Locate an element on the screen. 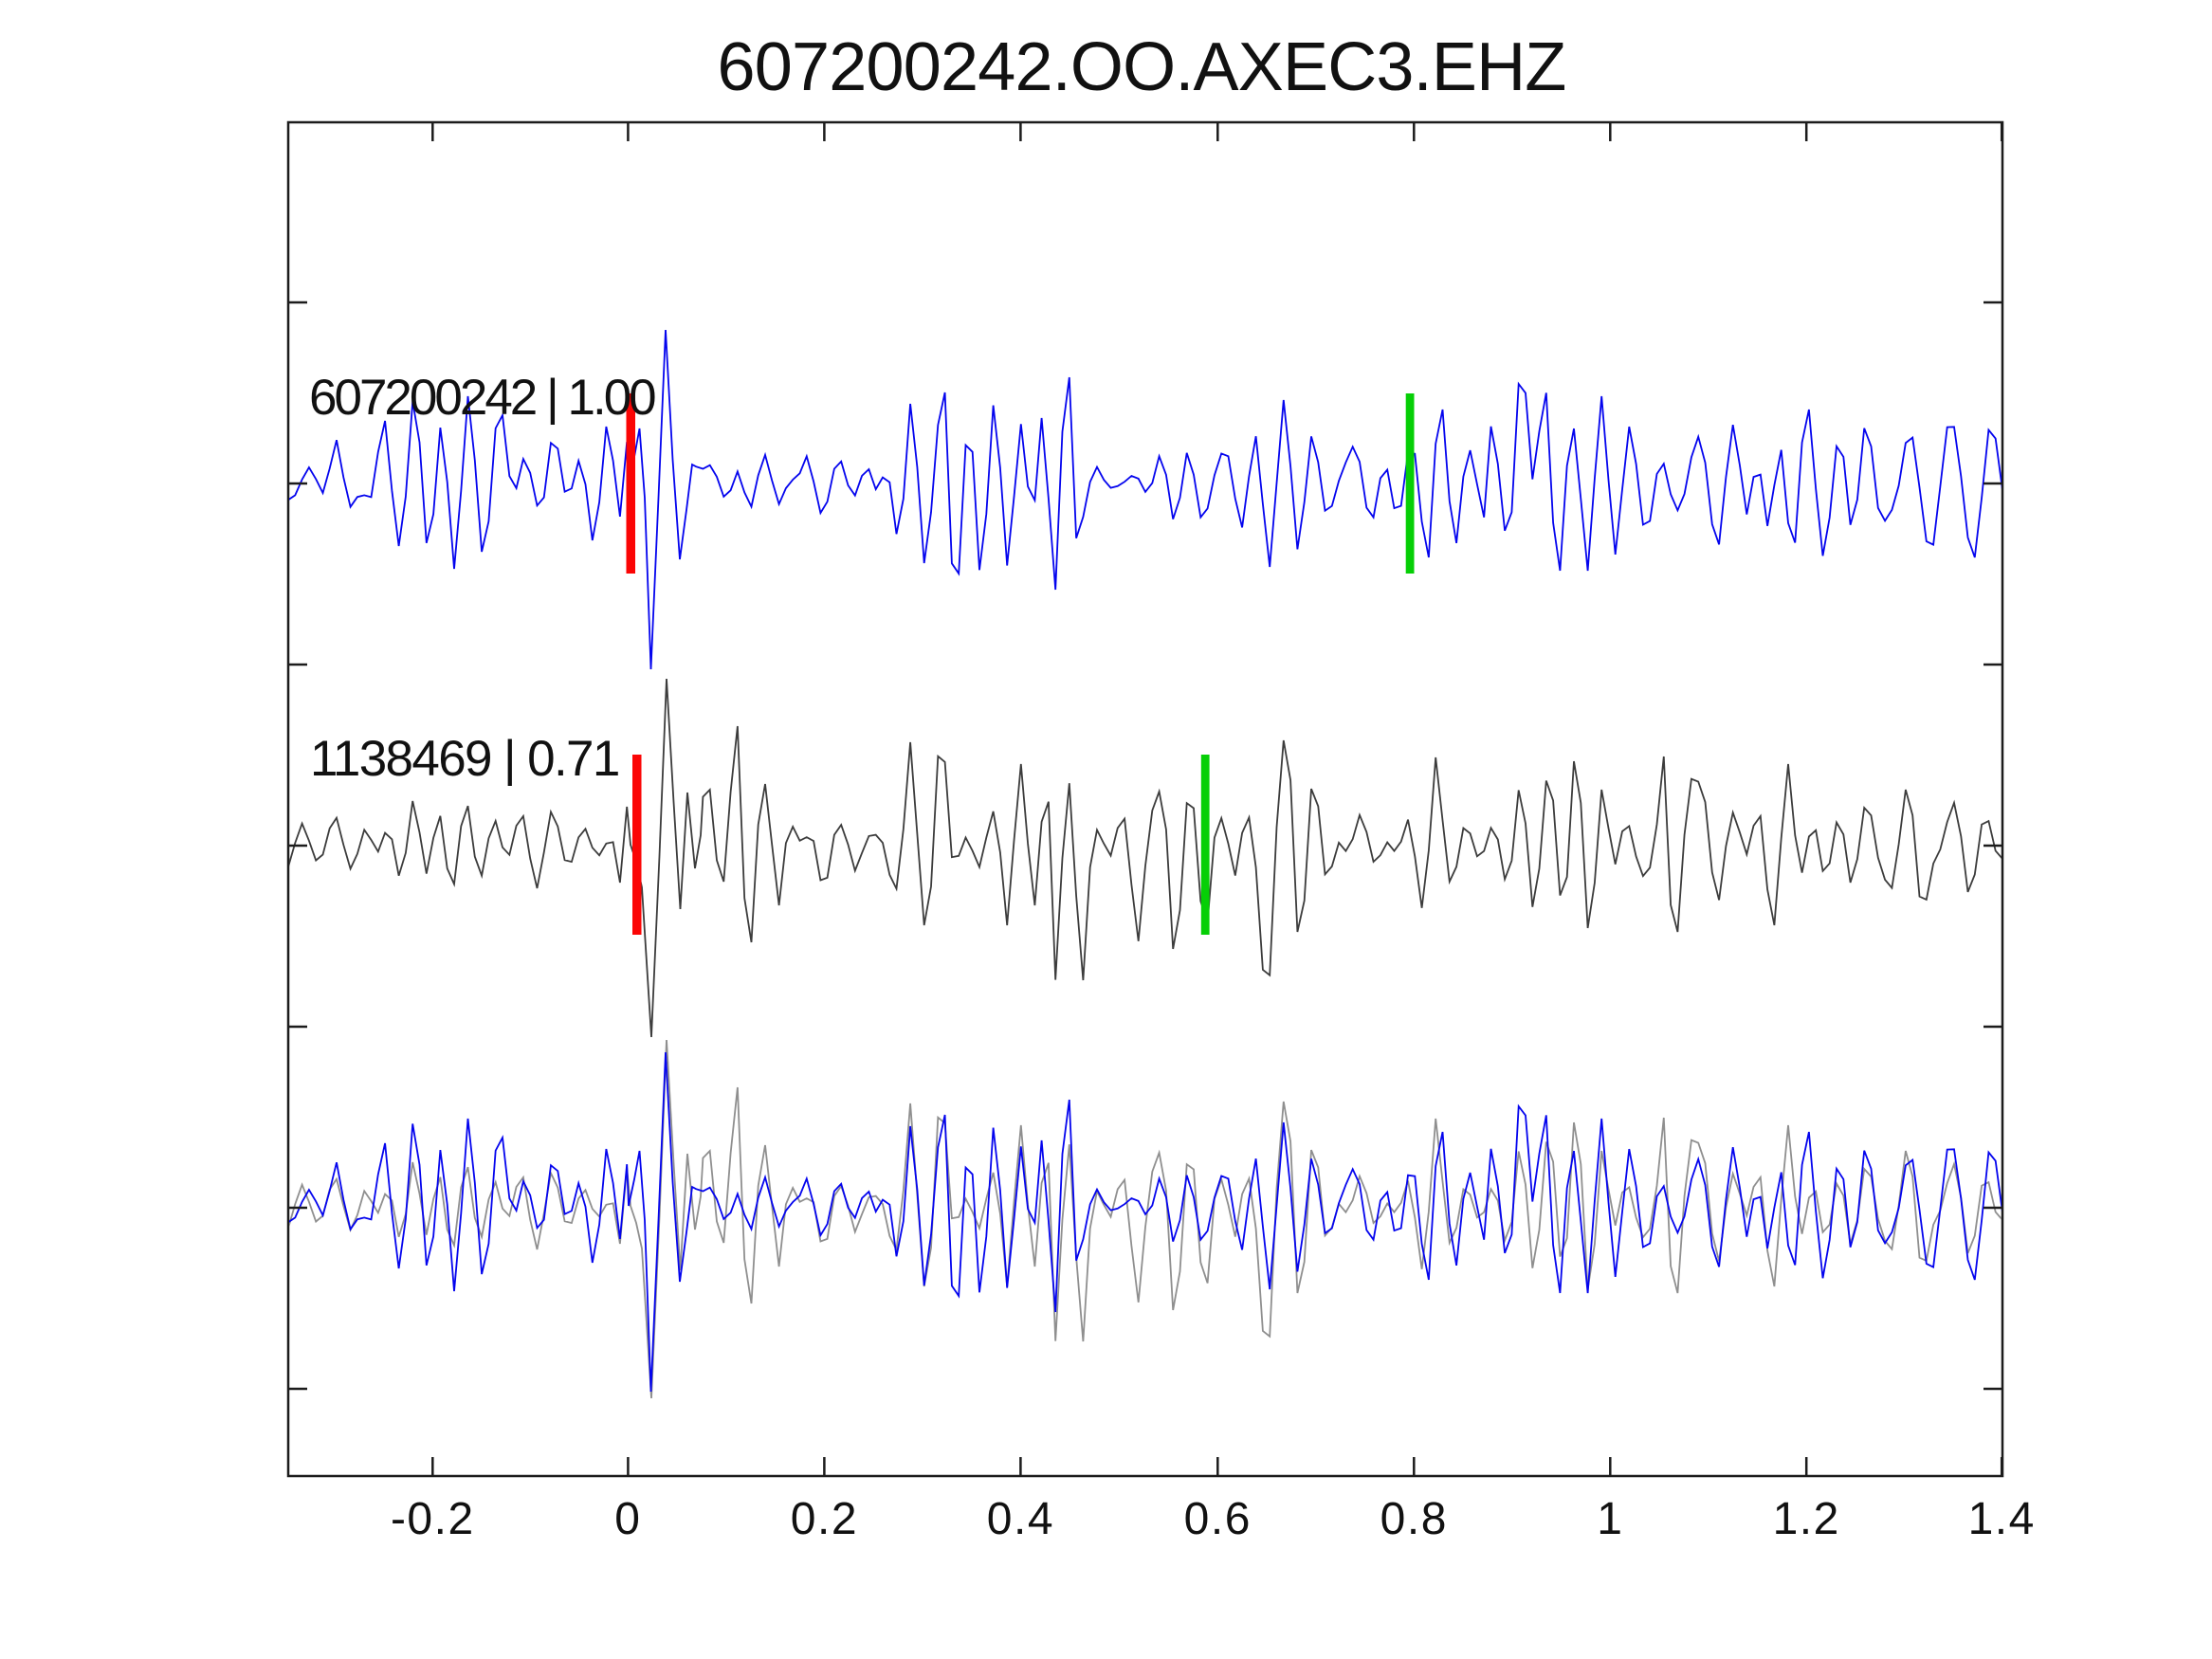 The width and height of the screenshot is (2212, 1659). svg-text: 0.6 is located at coordinates (1218, 1519).